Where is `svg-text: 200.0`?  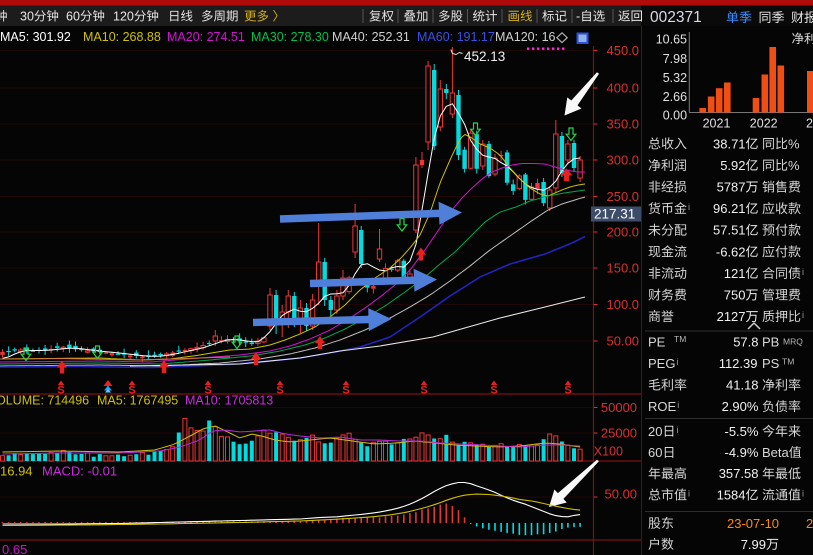
svg-text: 200.0 is located at coordinates (623, 232).